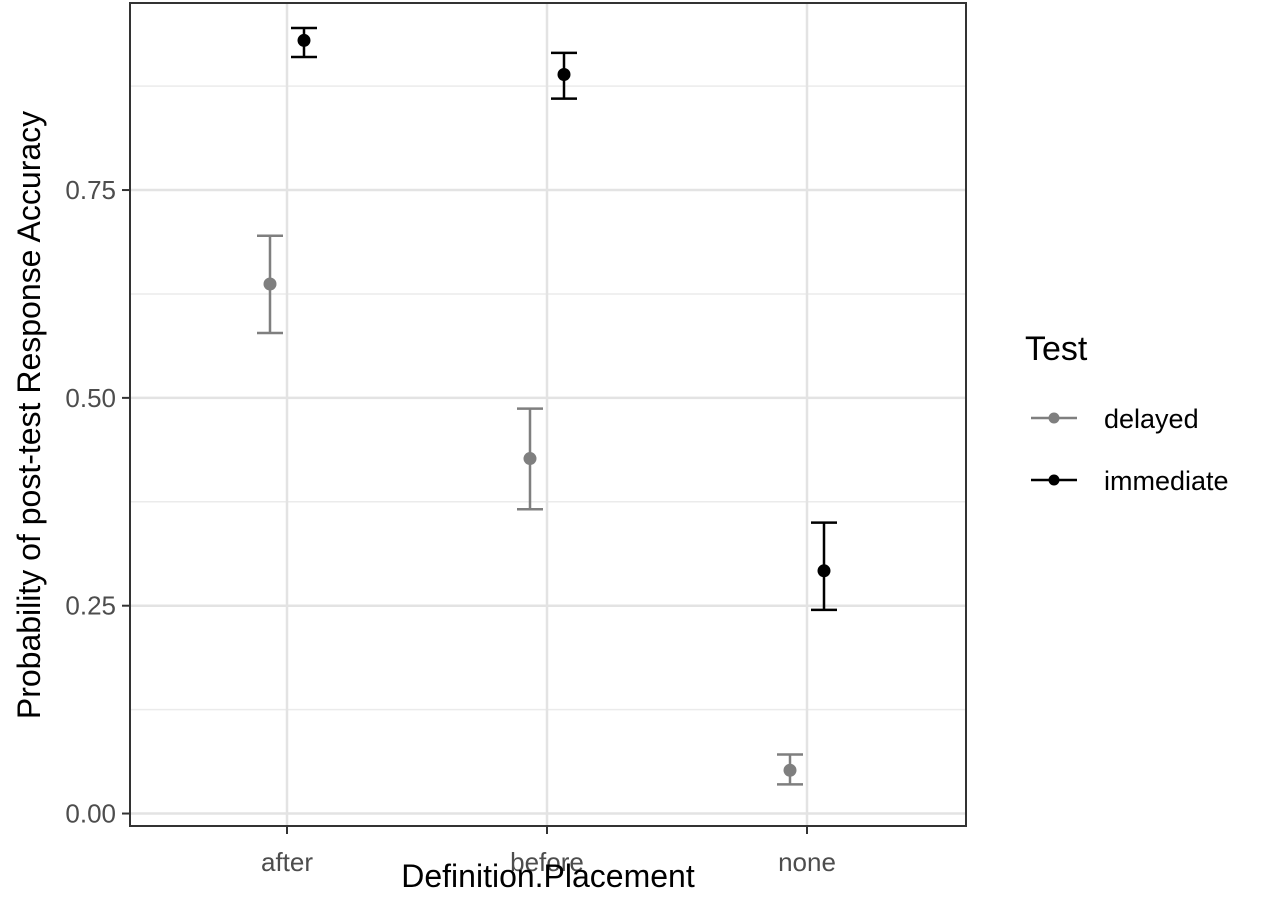 The height and width of the screenshot is (921, 1261). What do you see at coordinates (547, 862) in the screenshot?
I see `x-tick-label-before: before` at bounding box center [547, 862].